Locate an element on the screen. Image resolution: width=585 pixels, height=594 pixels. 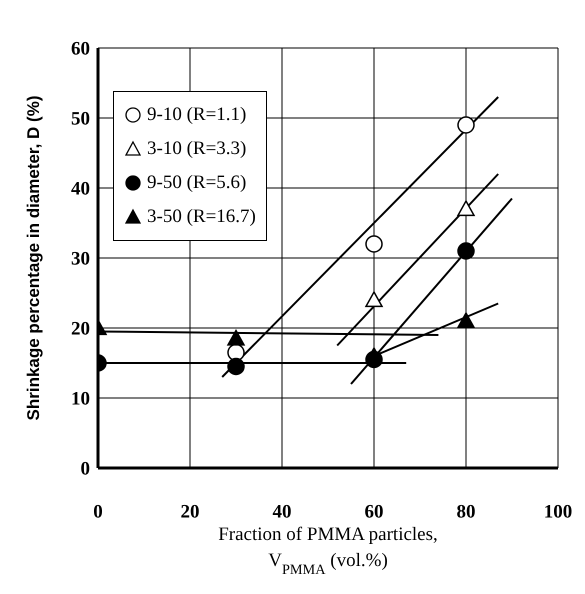
legend-label: 9-50 (R=5.6) is located at coordinates (196, 183).